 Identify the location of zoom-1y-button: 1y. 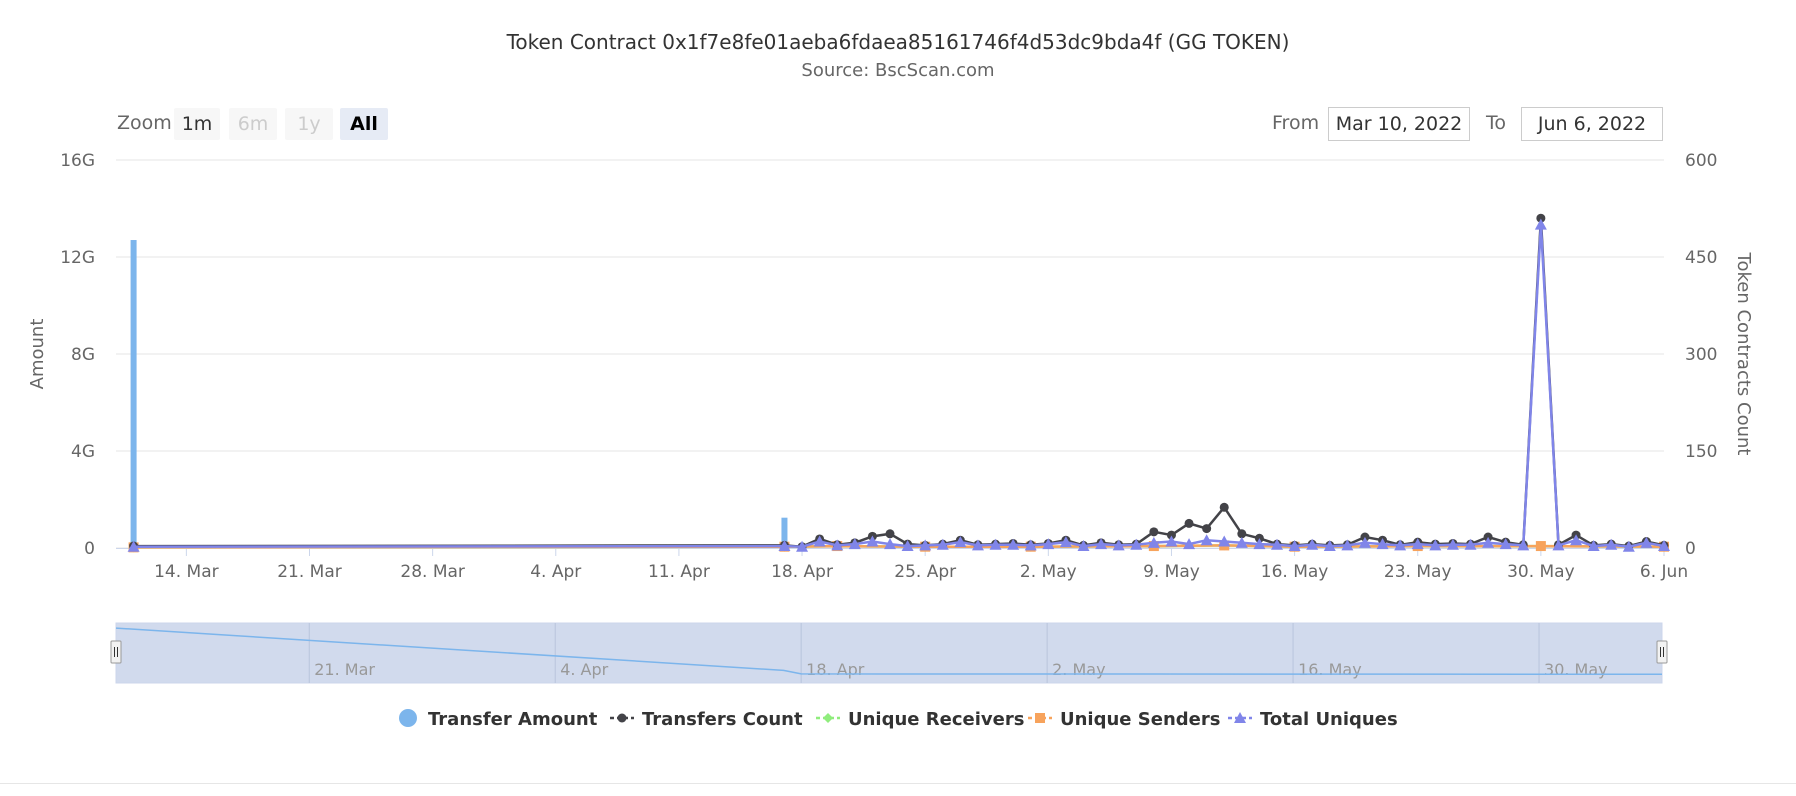
(309, 124).